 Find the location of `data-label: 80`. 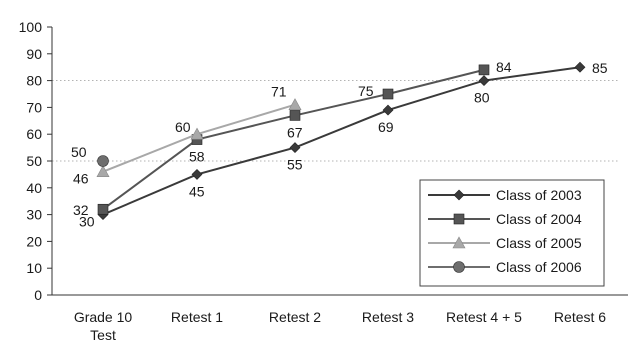

data-label: 80 is located at coordinates (482, 98).